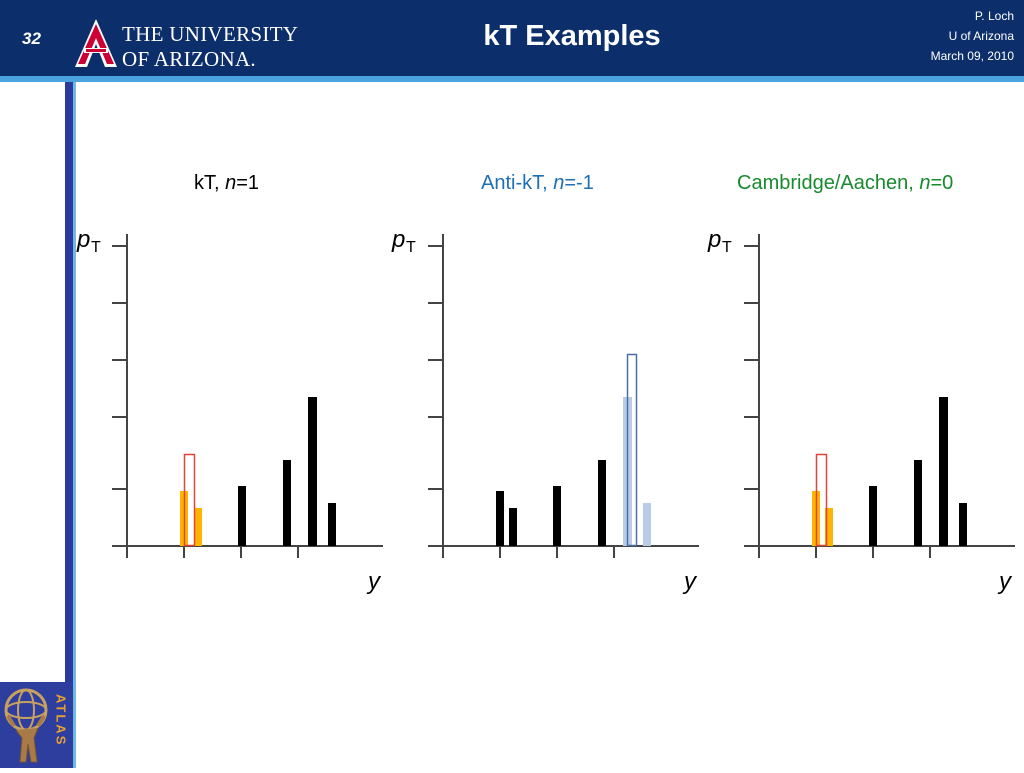 The image size is (1024, 773). I want to click on university-name-line1: THE UNIVERSITY, so click(210, 34).